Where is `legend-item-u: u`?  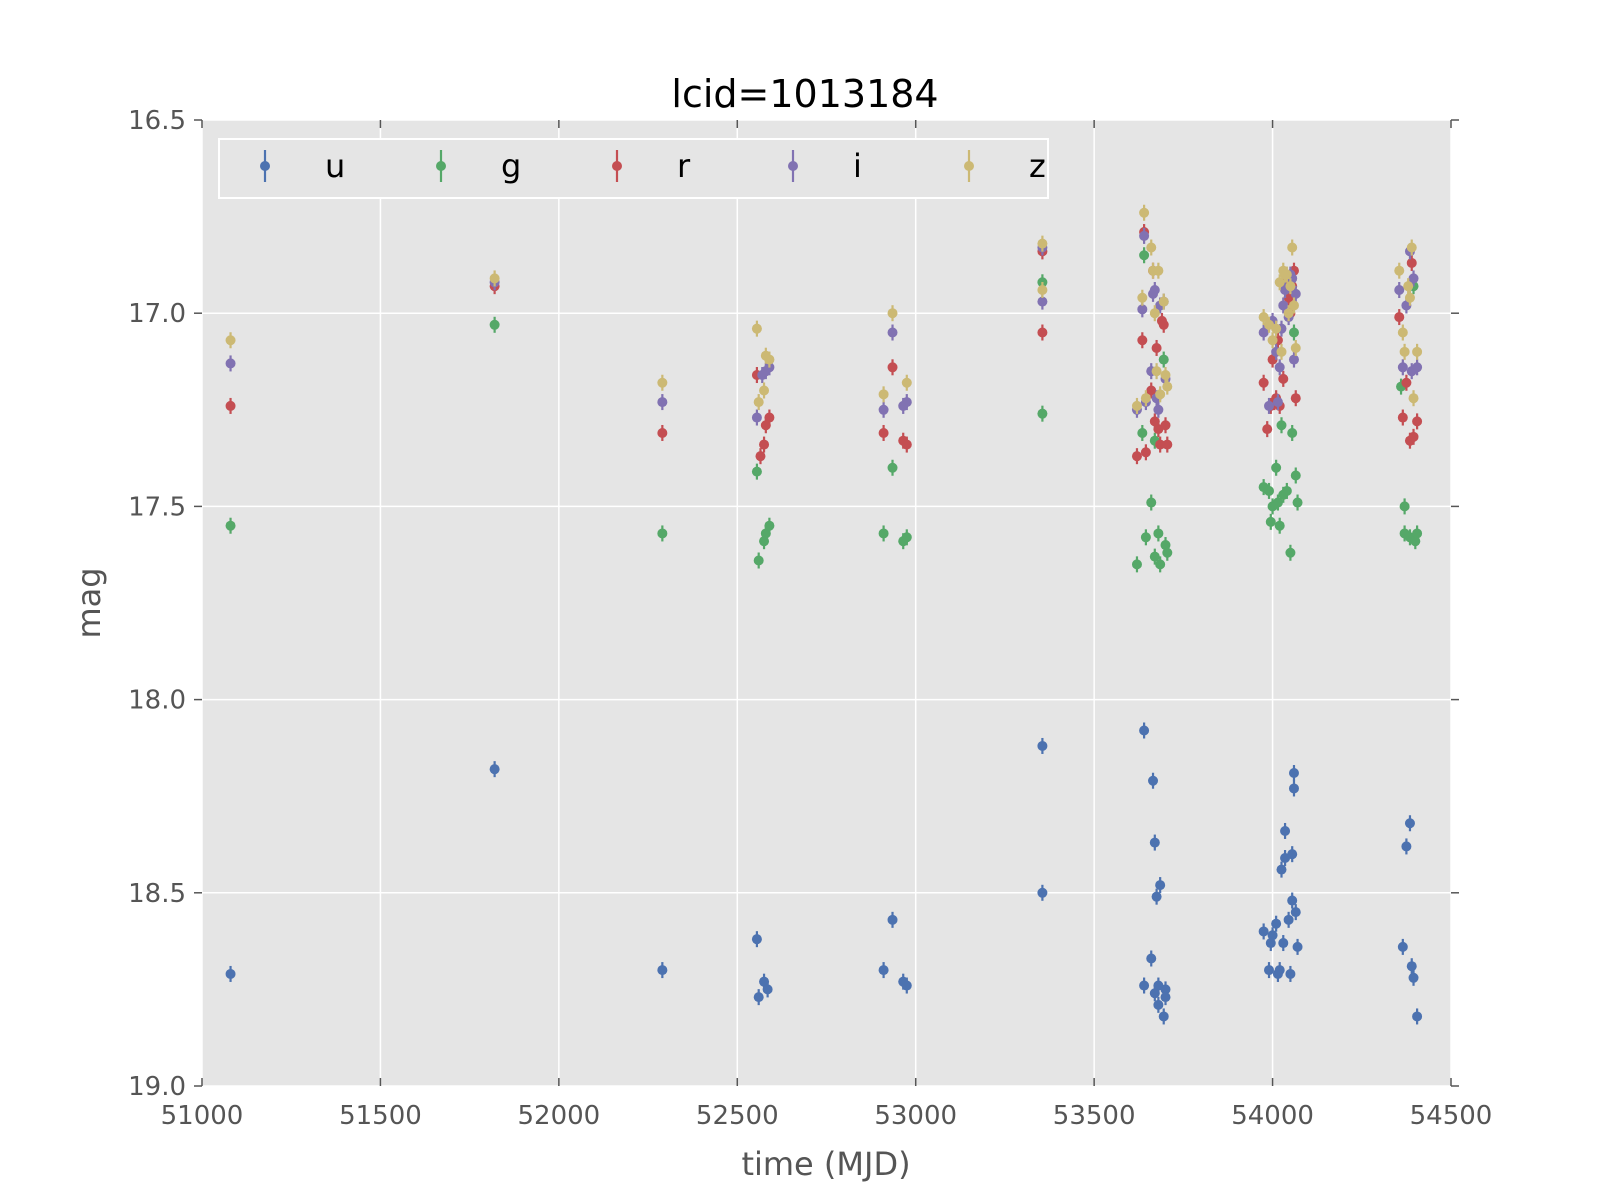 legend-item-u: u is located at coordinates (302, 166).